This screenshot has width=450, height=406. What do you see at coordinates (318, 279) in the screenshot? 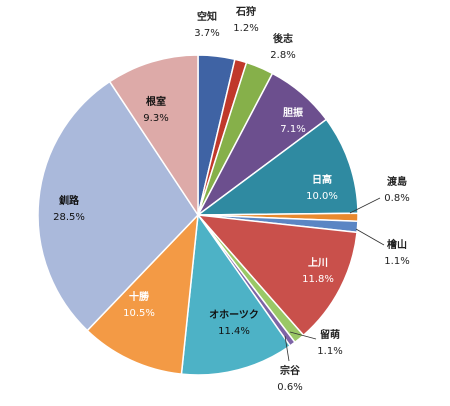
I see `slice-kamikawa-value-label: 11.8%` at bounding box center [318, 279].